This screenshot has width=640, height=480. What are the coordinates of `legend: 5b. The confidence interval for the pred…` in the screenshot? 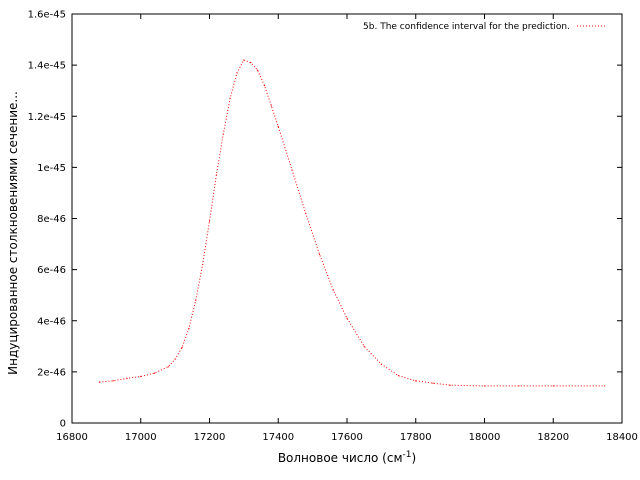 It's located at (485, 27).